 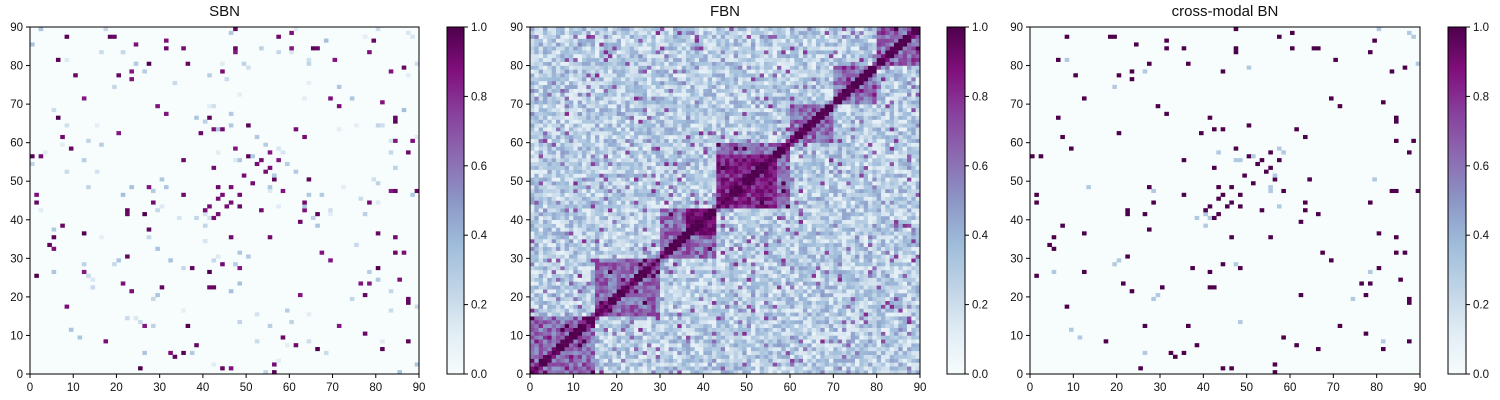 I want to click on y-tick-label: 40, so click(x=16, y=221).